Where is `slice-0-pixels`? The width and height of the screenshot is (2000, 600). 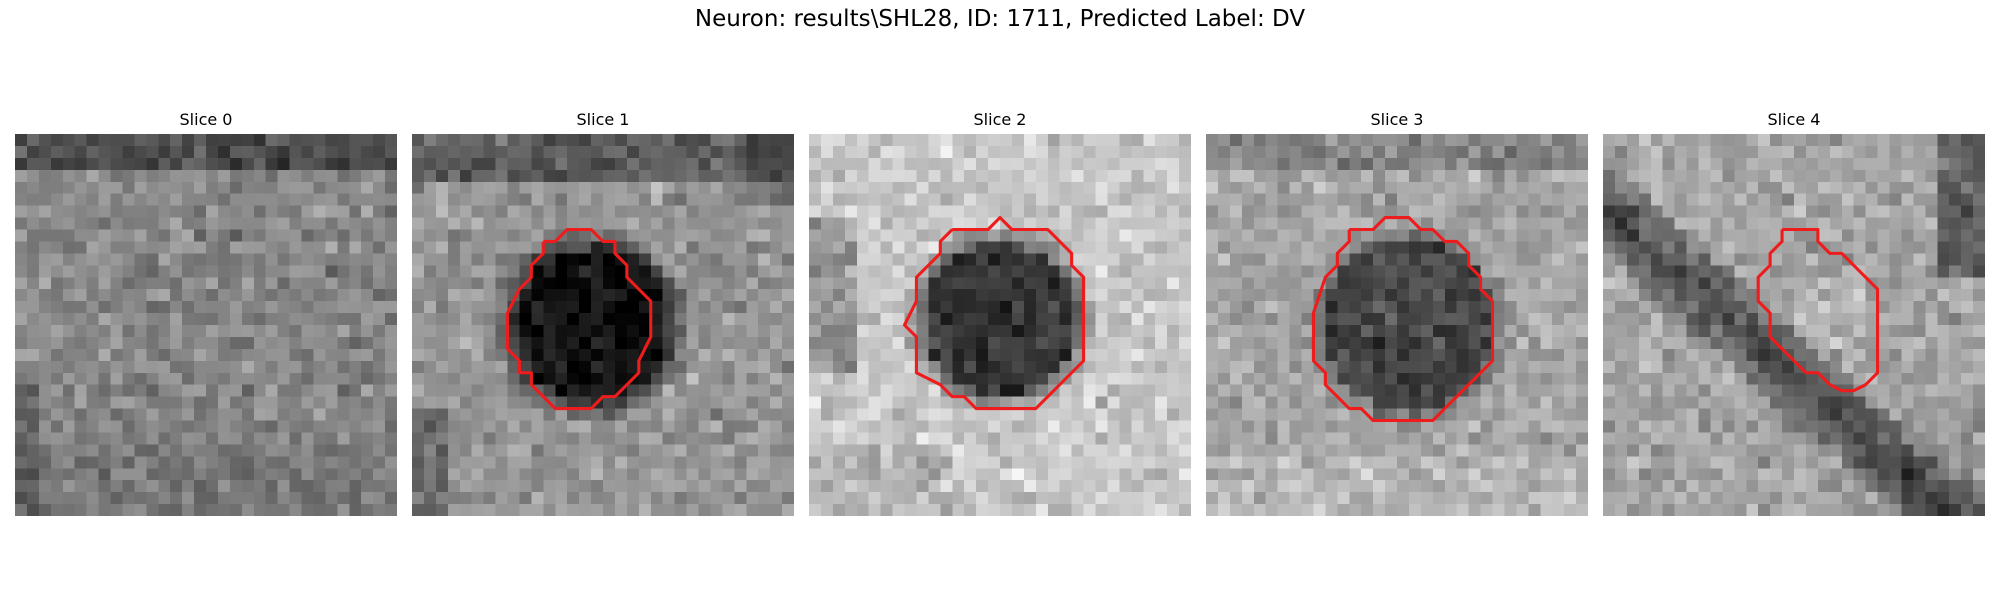 slice-0-pixels is located at coordinates (206, 325).